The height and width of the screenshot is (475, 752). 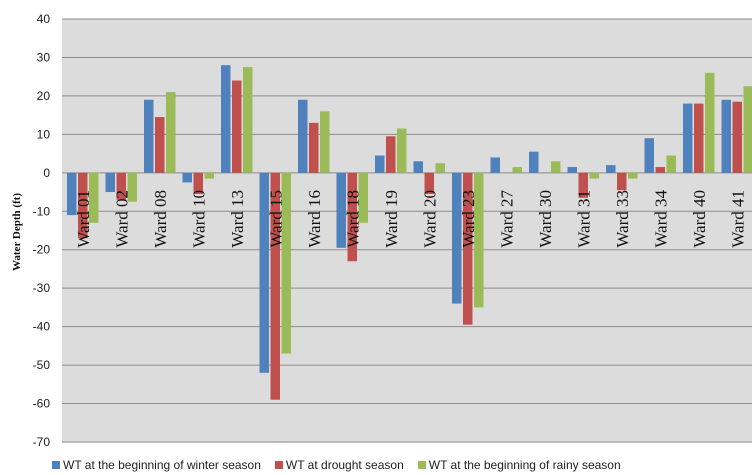 I want to click on category-label: Ward 16, so click(x=314, y=219).